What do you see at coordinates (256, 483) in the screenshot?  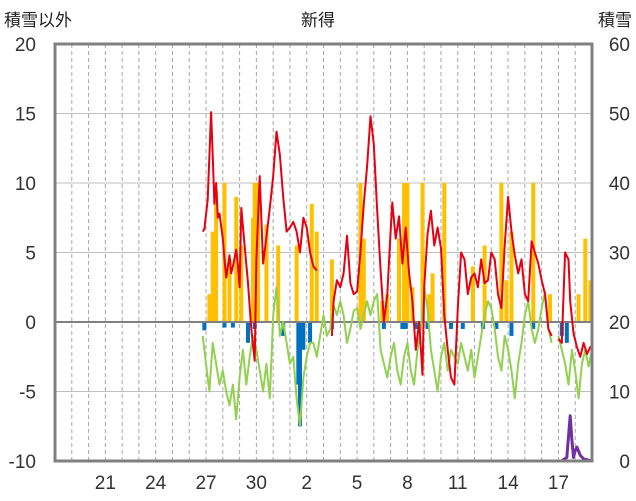 I see `x-axis-tick-label: 30` at bounding box center [256, 483].